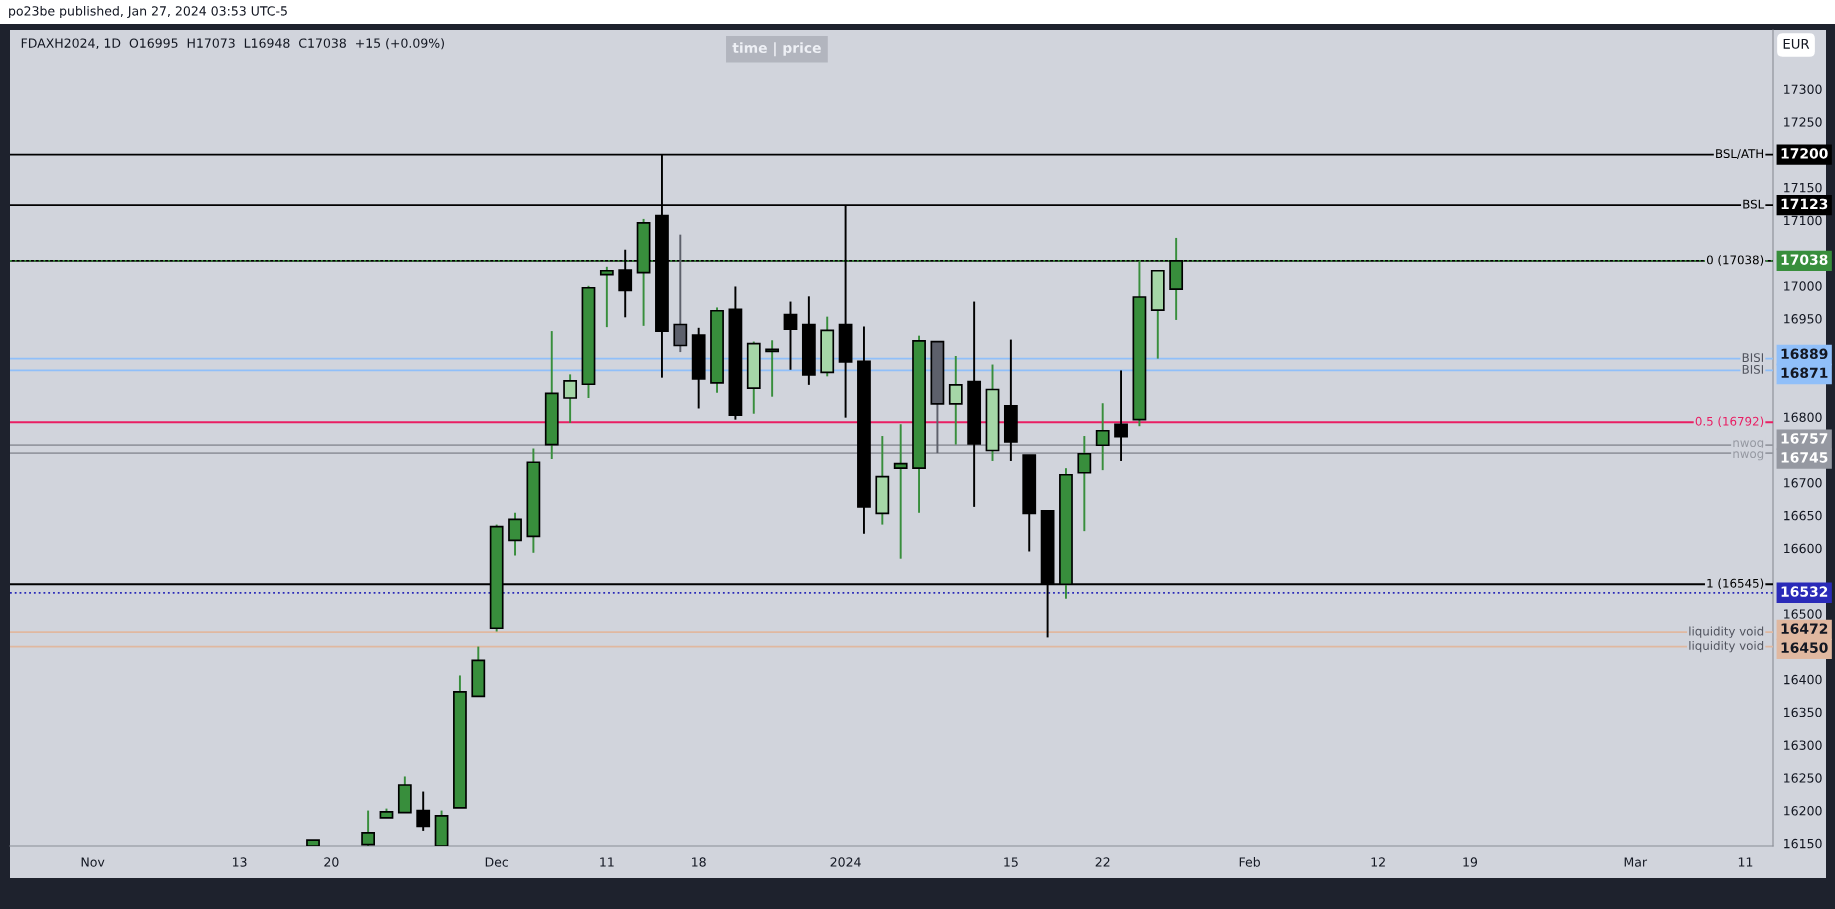 The image size is (1835, 909). What do you see at coordinates (232, 44) in the screenshot?
I see `text: FDAXH2024, 1D O16995 H17073 L16948 C17038 +15 (+0.09%)` at bounding box center [232, 44].